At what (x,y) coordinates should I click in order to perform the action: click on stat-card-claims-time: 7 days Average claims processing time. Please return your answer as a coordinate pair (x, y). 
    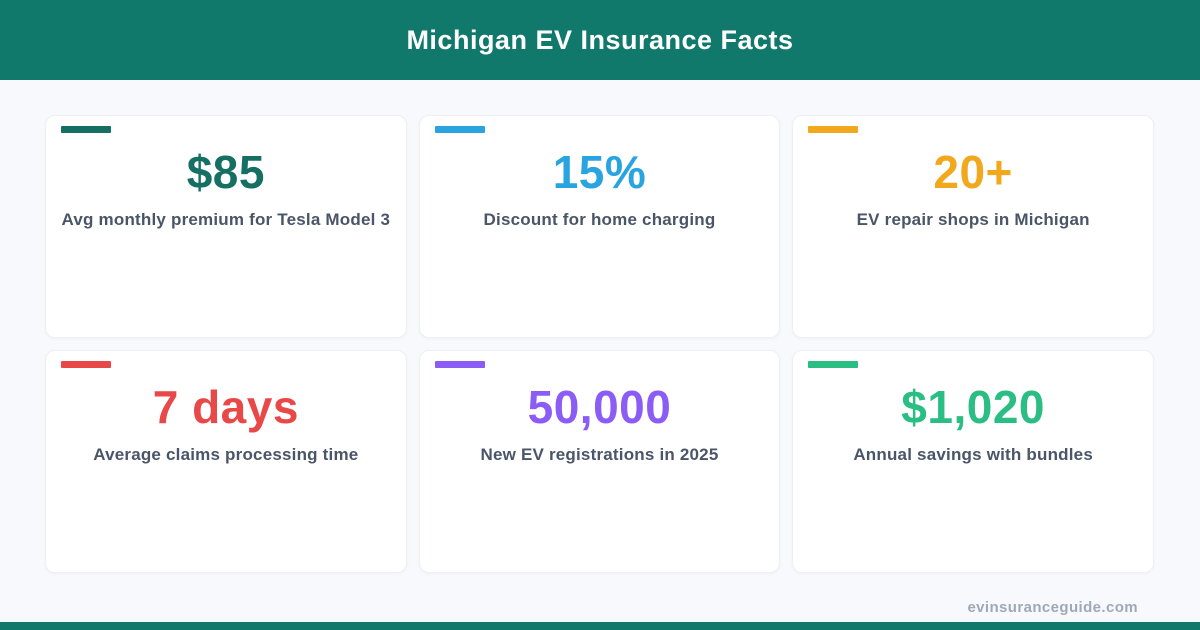
    Looking at the image, I should click on (226, 461).